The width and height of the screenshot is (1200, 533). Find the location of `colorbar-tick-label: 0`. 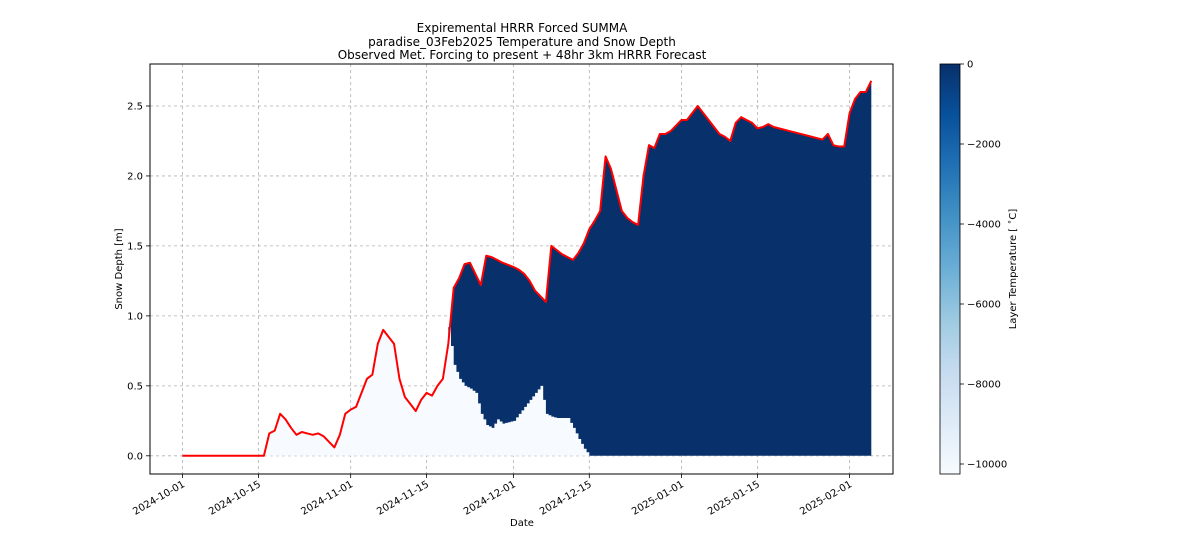

colorbar-tick-label: 0 is located at coordinates (970, 65).